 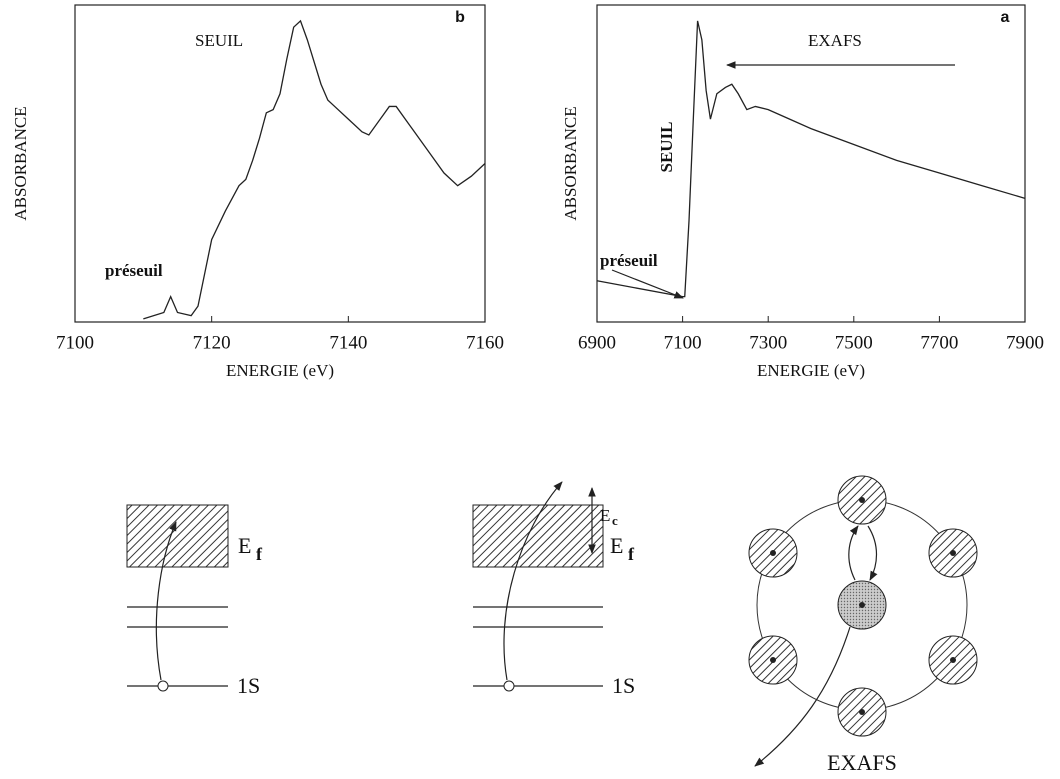 I want to click on x-tick-label: 7500, so click(x=854, y=342).